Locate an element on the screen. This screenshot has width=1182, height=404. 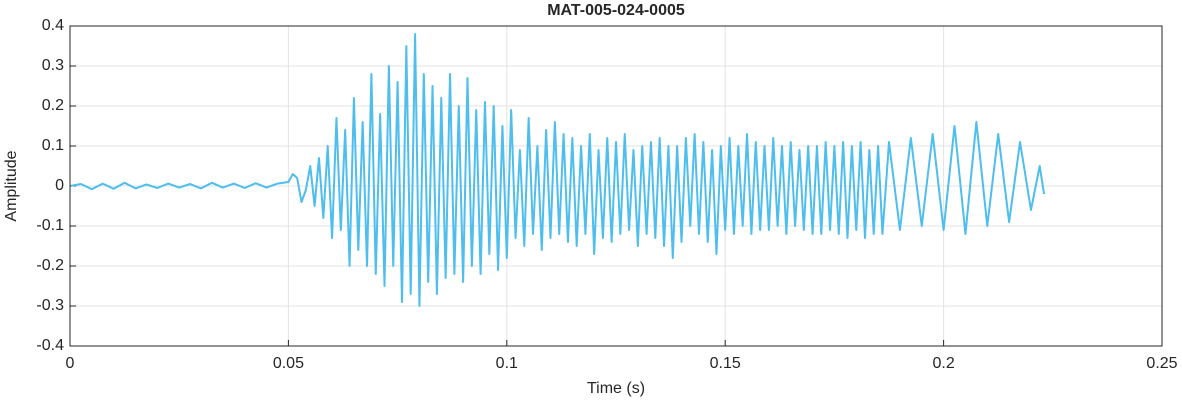
y-tick-label: -0.4 is located at coordinates (50, 345).